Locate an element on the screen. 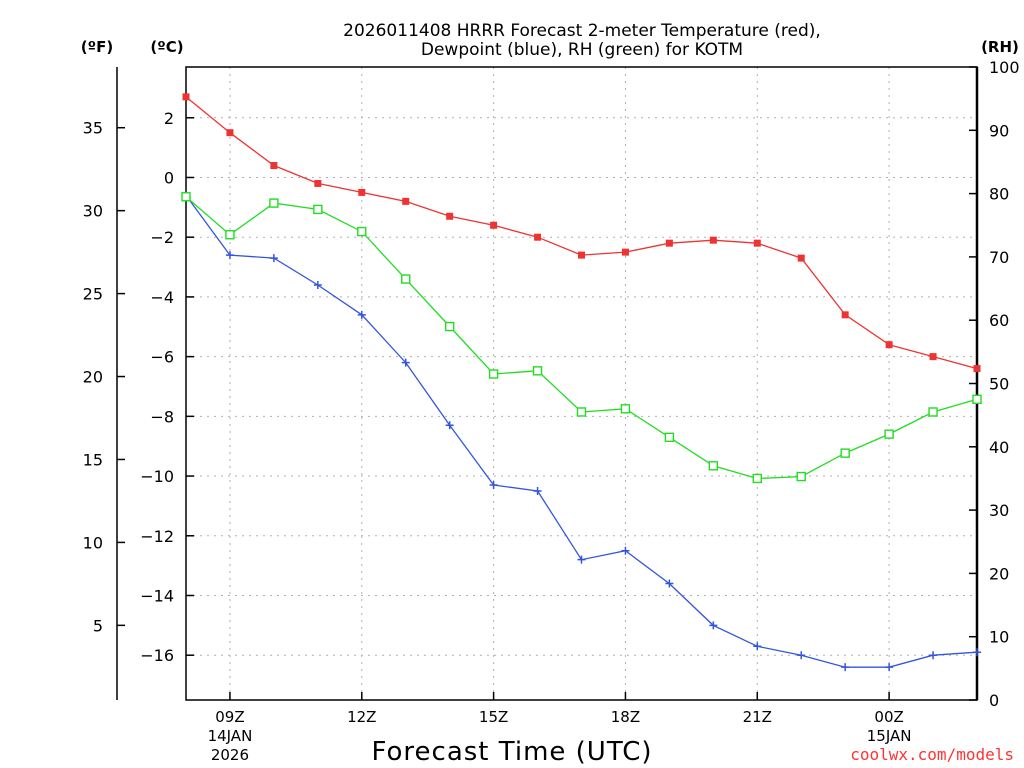 The image size is (1024, 768). fahrenheit-tick-label: 5 is located at coordinates (98, 625).